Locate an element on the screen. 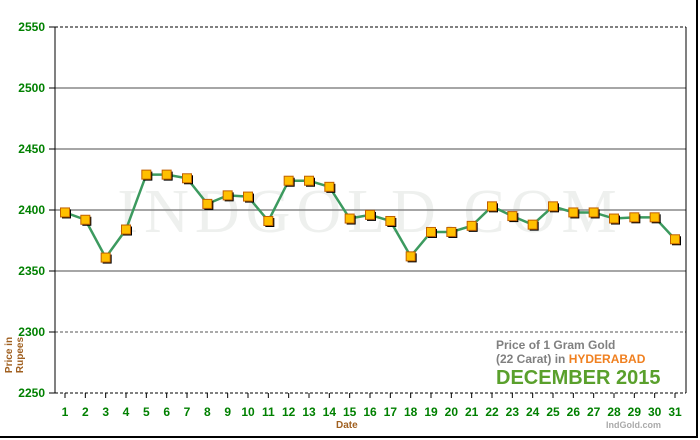 The height and width of the screenshot is (440, 700). x-tick-label: 1 is located at coordinates (65, 412).